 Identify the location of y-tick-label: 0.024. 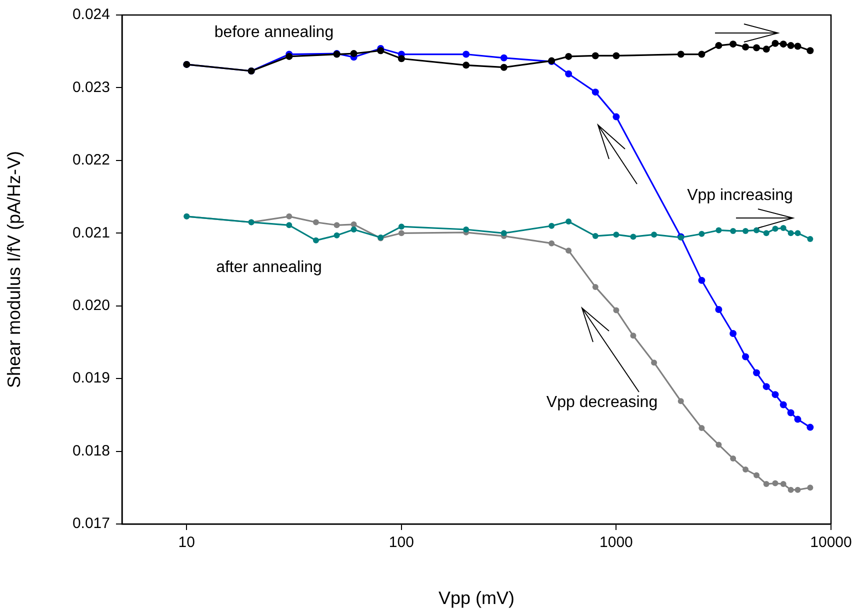
(91, 15).